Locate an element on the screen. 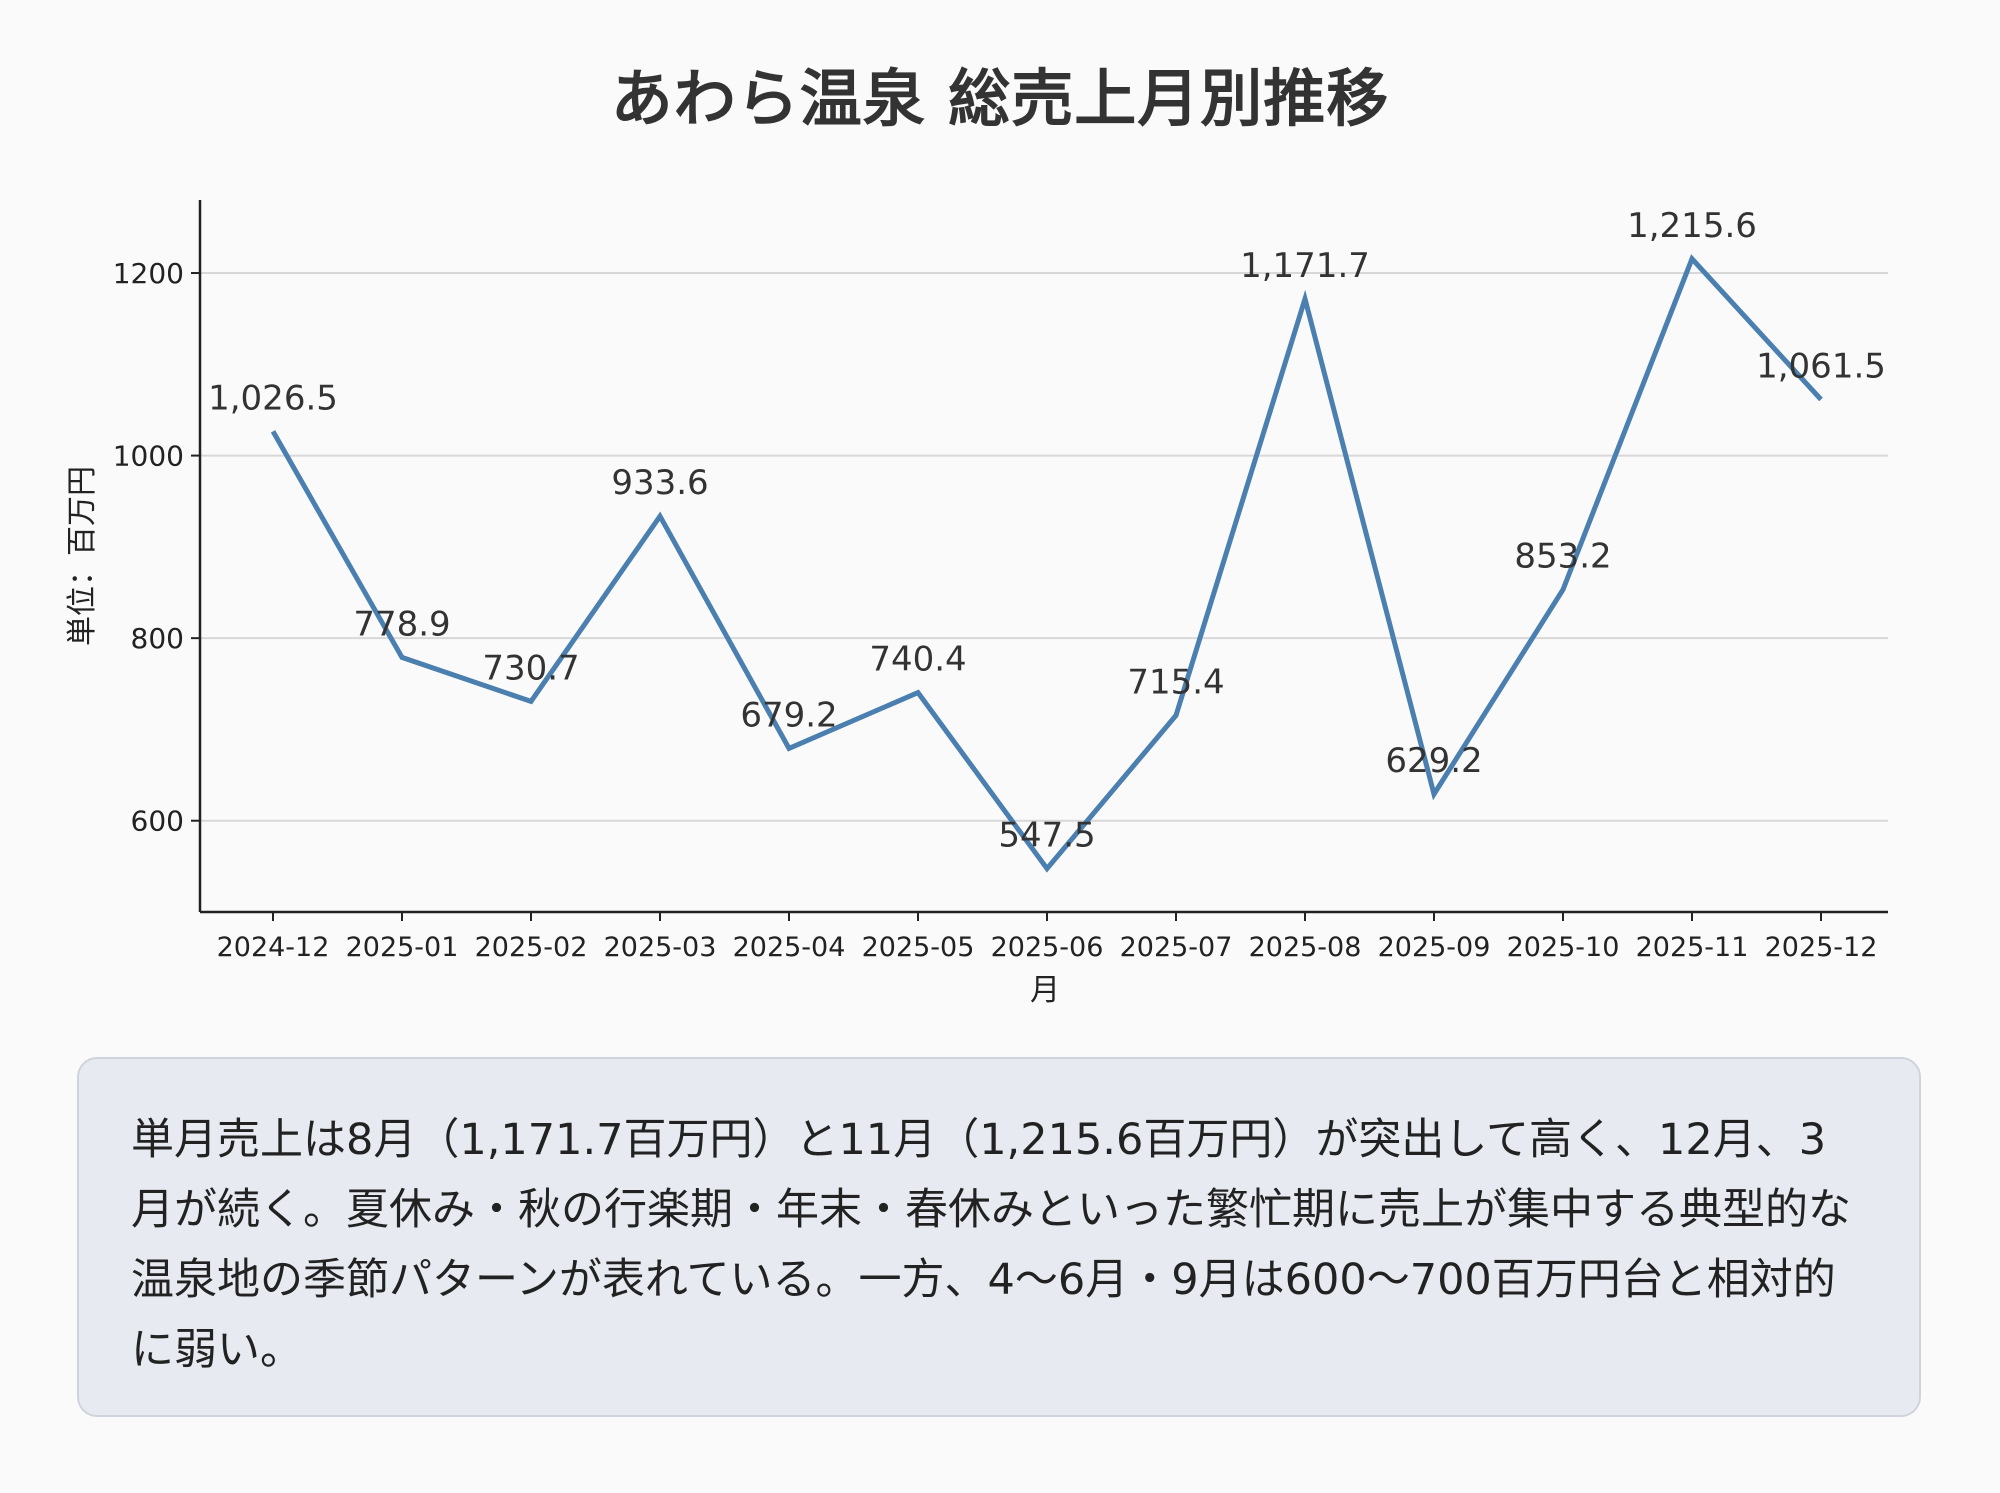 The height and width of the screenshot is (1493, 2000). data-label: 1,061.5 is located at coordinates (1821, 366).